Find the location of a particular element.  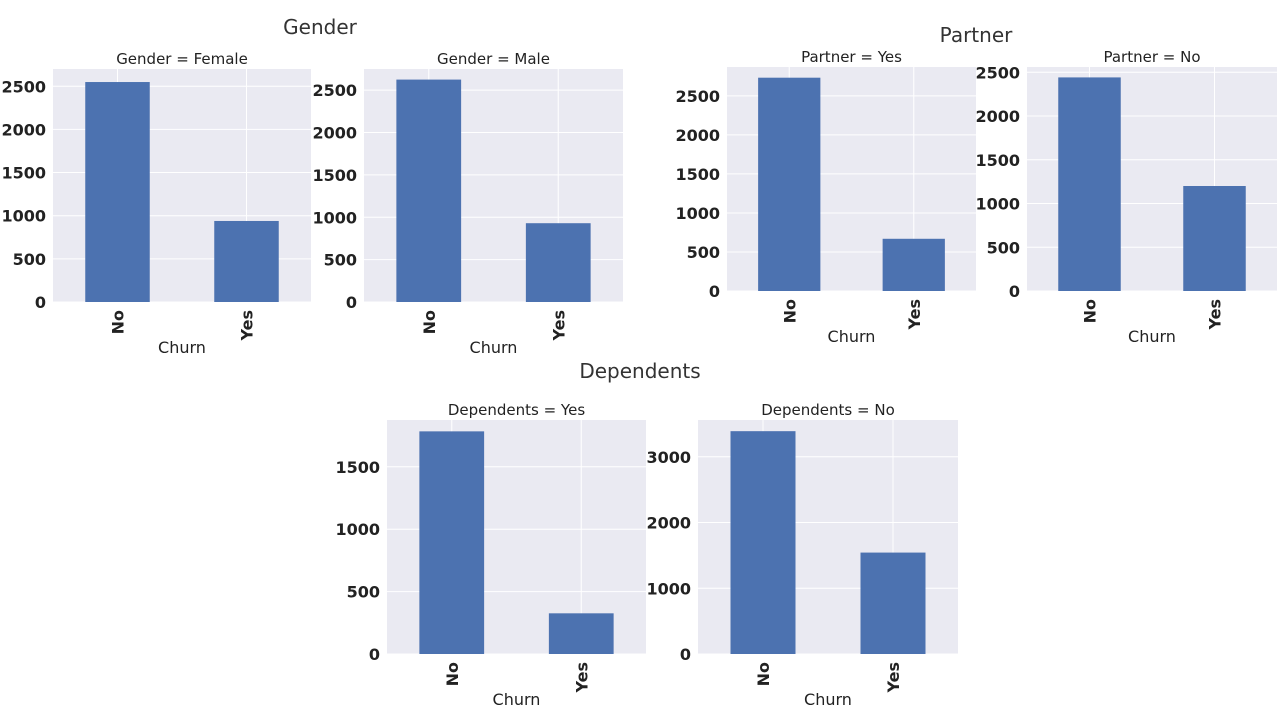

panel-5: 0 500 1000 1500 No Yes Dependents = Yes Churn is located at coordinates (490, 555).